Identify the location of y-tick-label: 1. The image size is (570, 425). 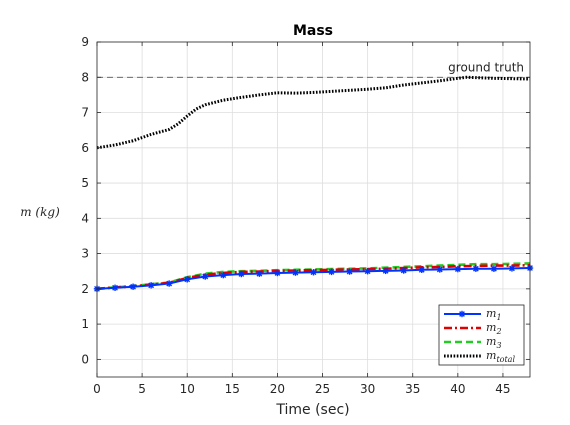
(85, 324).